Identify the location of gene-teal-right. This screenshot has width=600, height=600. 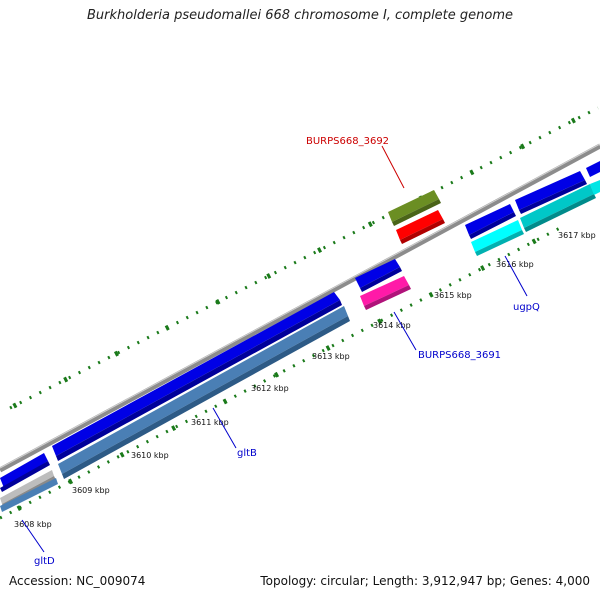
(558, 208).